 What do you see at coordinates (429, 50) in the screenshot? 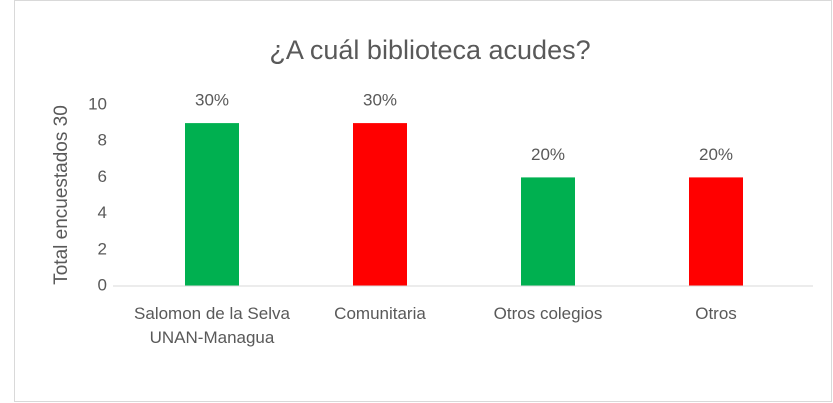
I see `chart-title: ¿A cuál biblioteca acudes?` at bounding box center [429, 50].